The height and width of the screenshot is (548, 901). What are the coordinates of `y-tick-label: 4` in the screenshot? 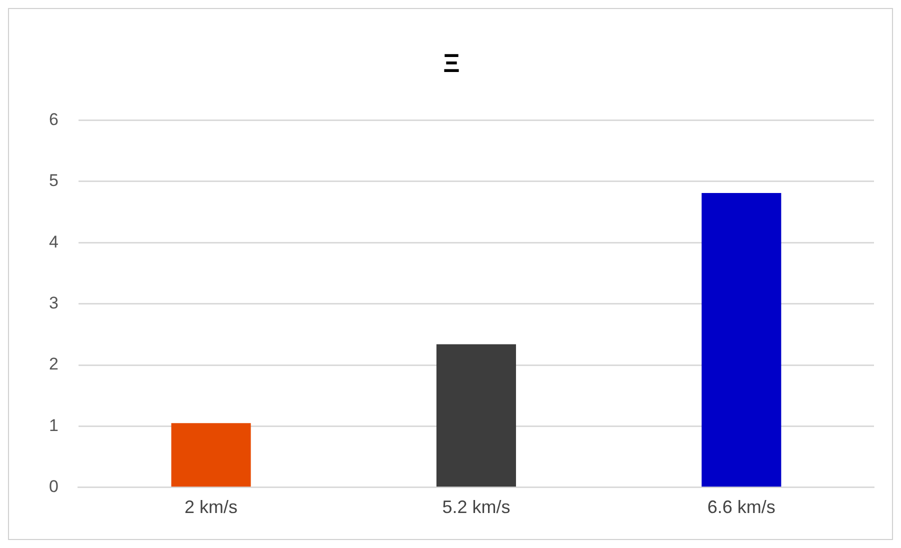 It's located at (53, 242).